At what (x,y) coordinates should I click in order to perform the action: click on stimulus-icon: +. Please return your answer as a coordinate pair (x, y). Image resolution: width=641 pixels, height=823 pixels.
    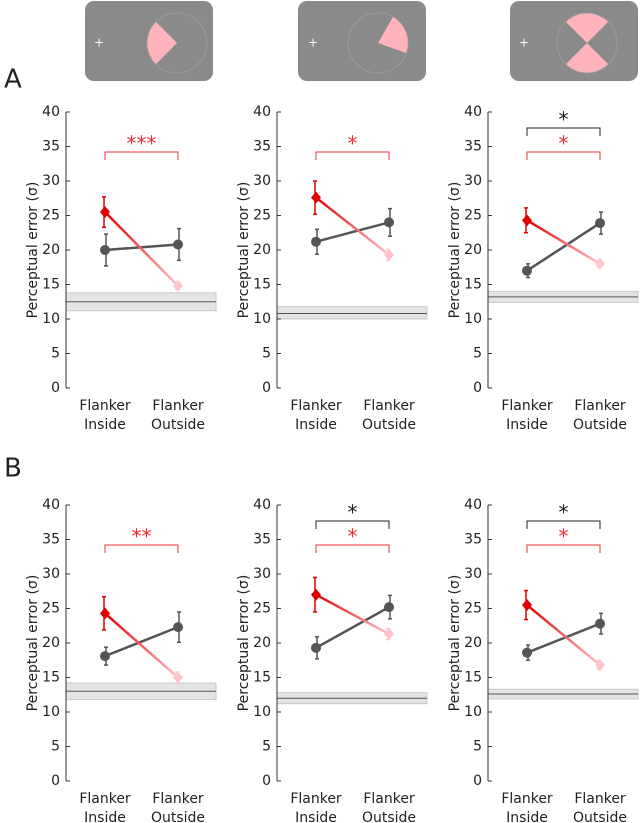
    Looking at the image, I should click on (574, 41).